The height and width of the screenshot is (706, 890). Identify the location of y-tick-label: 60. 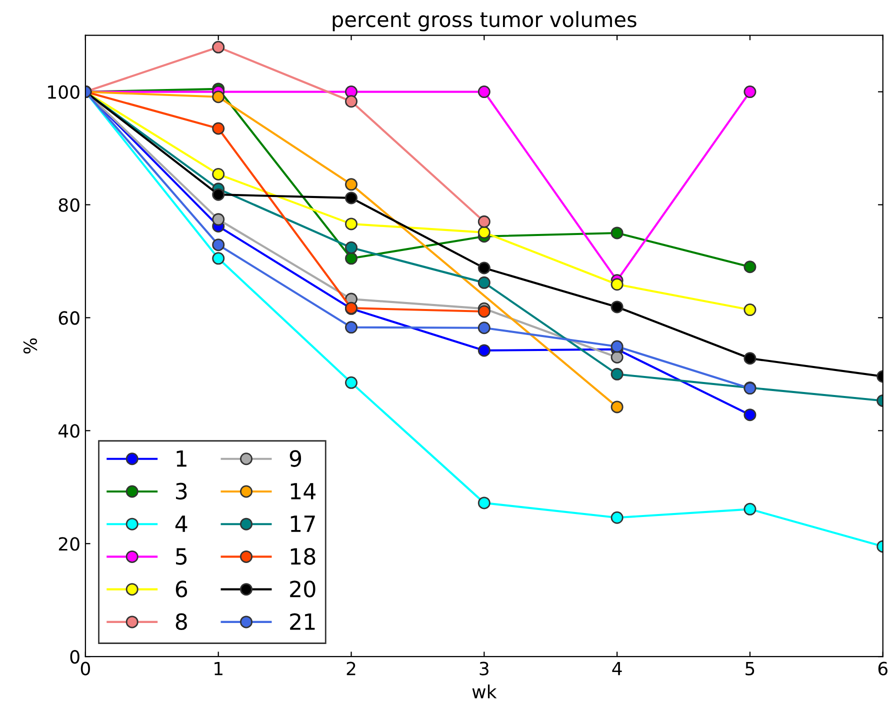
(69, 318).